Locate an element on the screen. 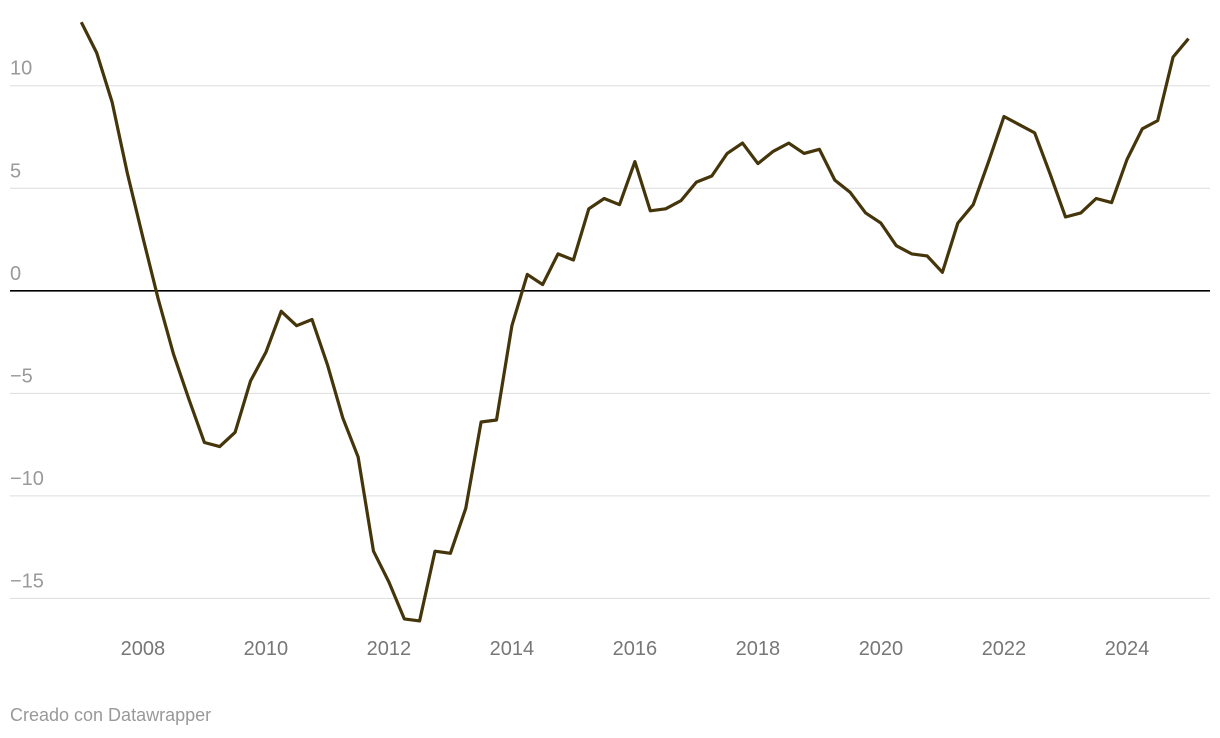 The height and width of the screenshot is (738, 1220). x-tick-label: 2016 is located at coordinates (635, 649).